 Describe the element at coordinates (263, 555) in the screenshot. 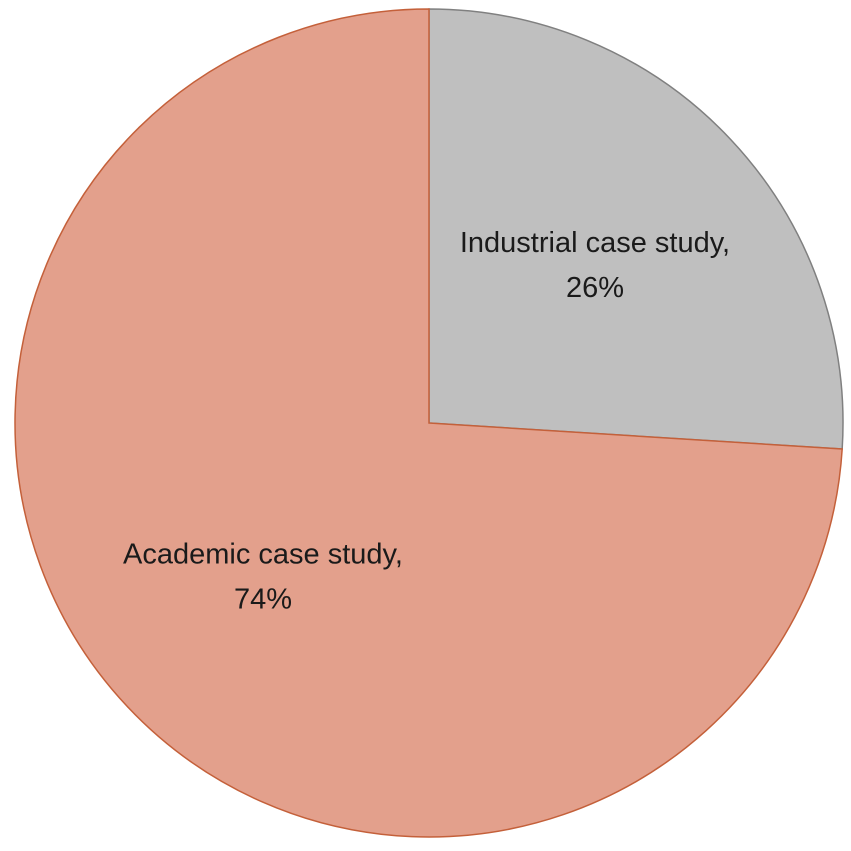

I see `slice-label: Academic case study,` at that location.